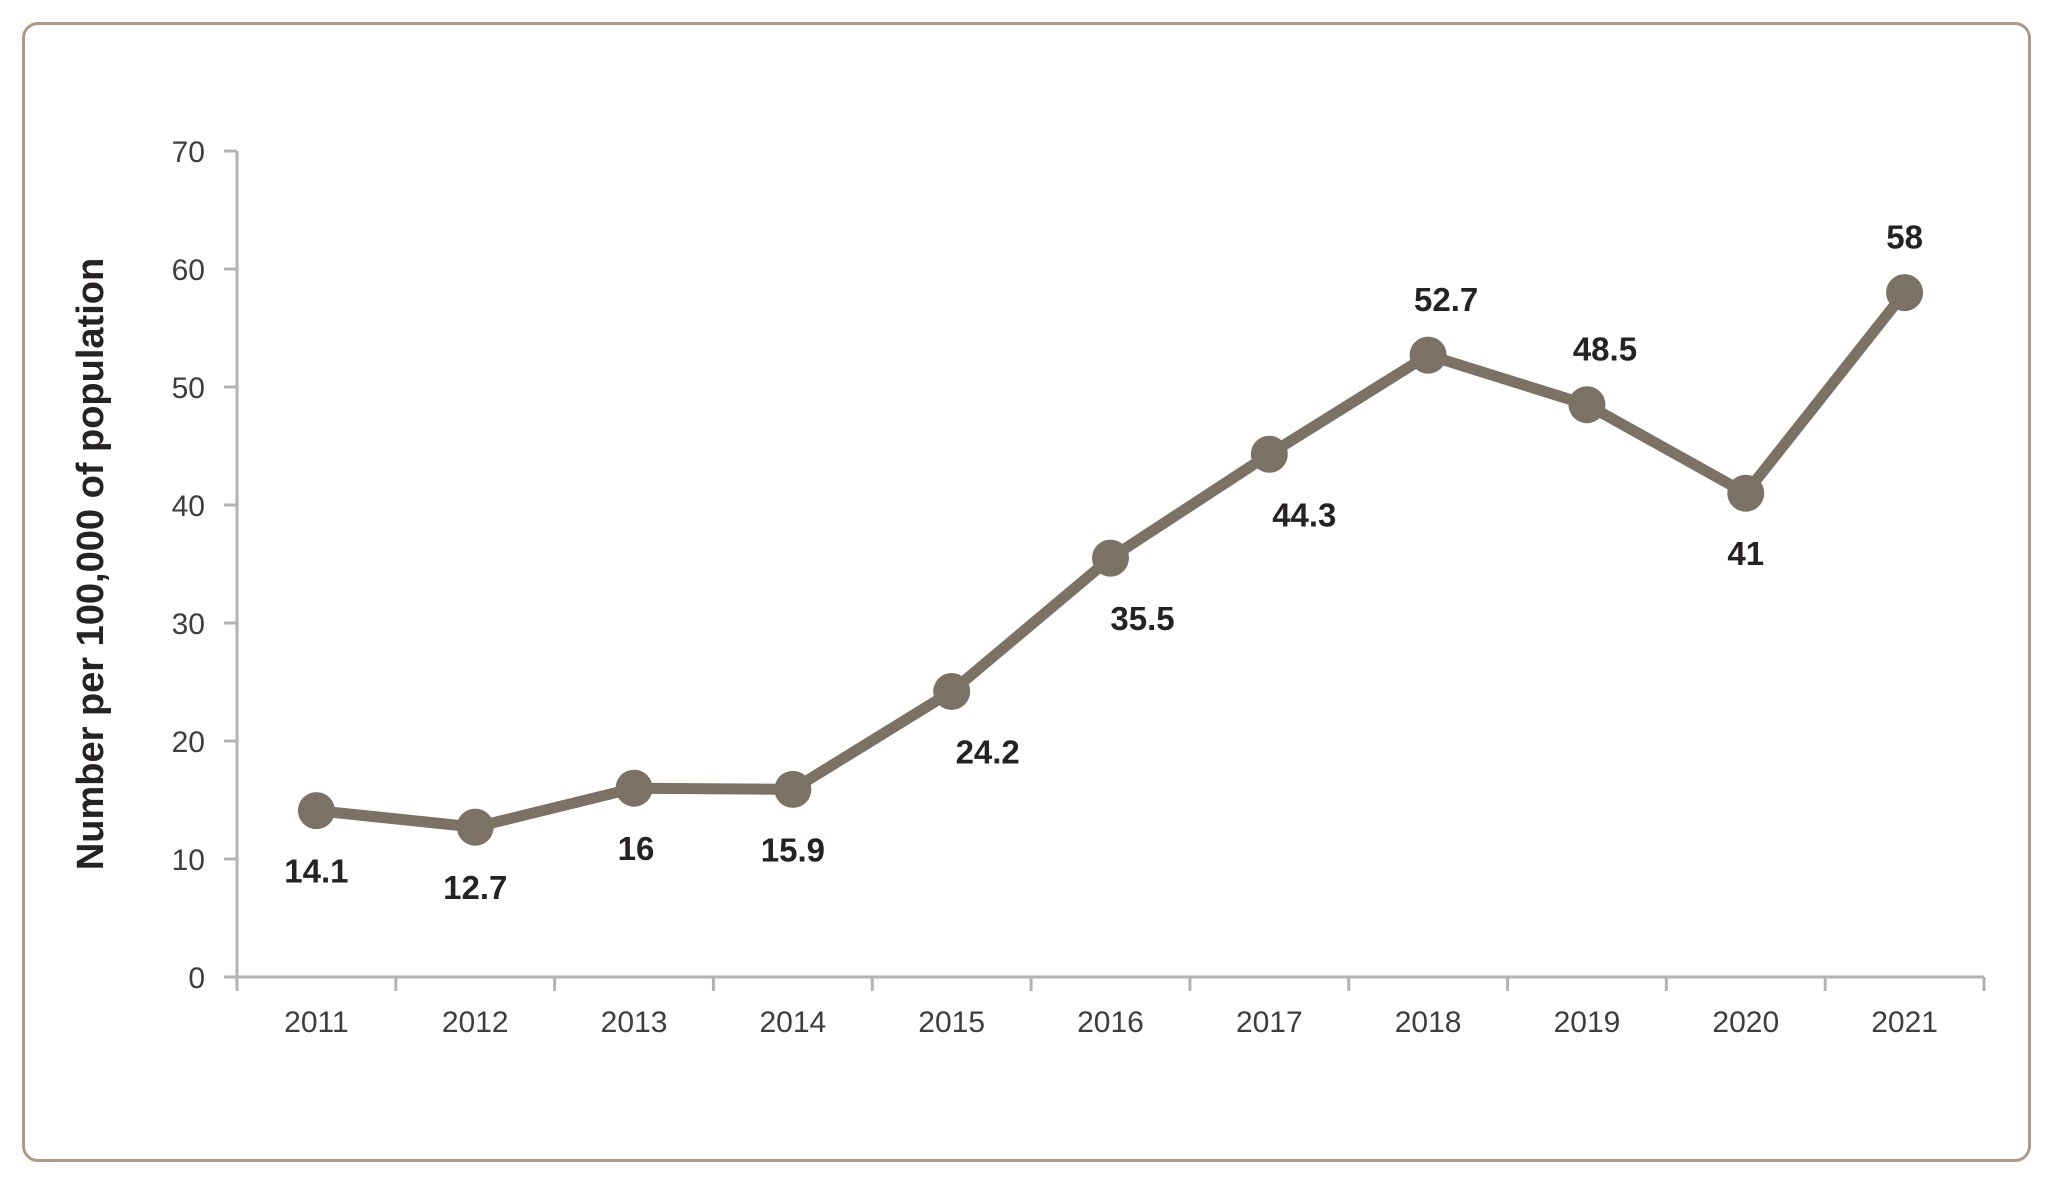  Describe the element at coordinates (951, 1022) in the screenshot. I see `x-tick-label: 2015` at that location.